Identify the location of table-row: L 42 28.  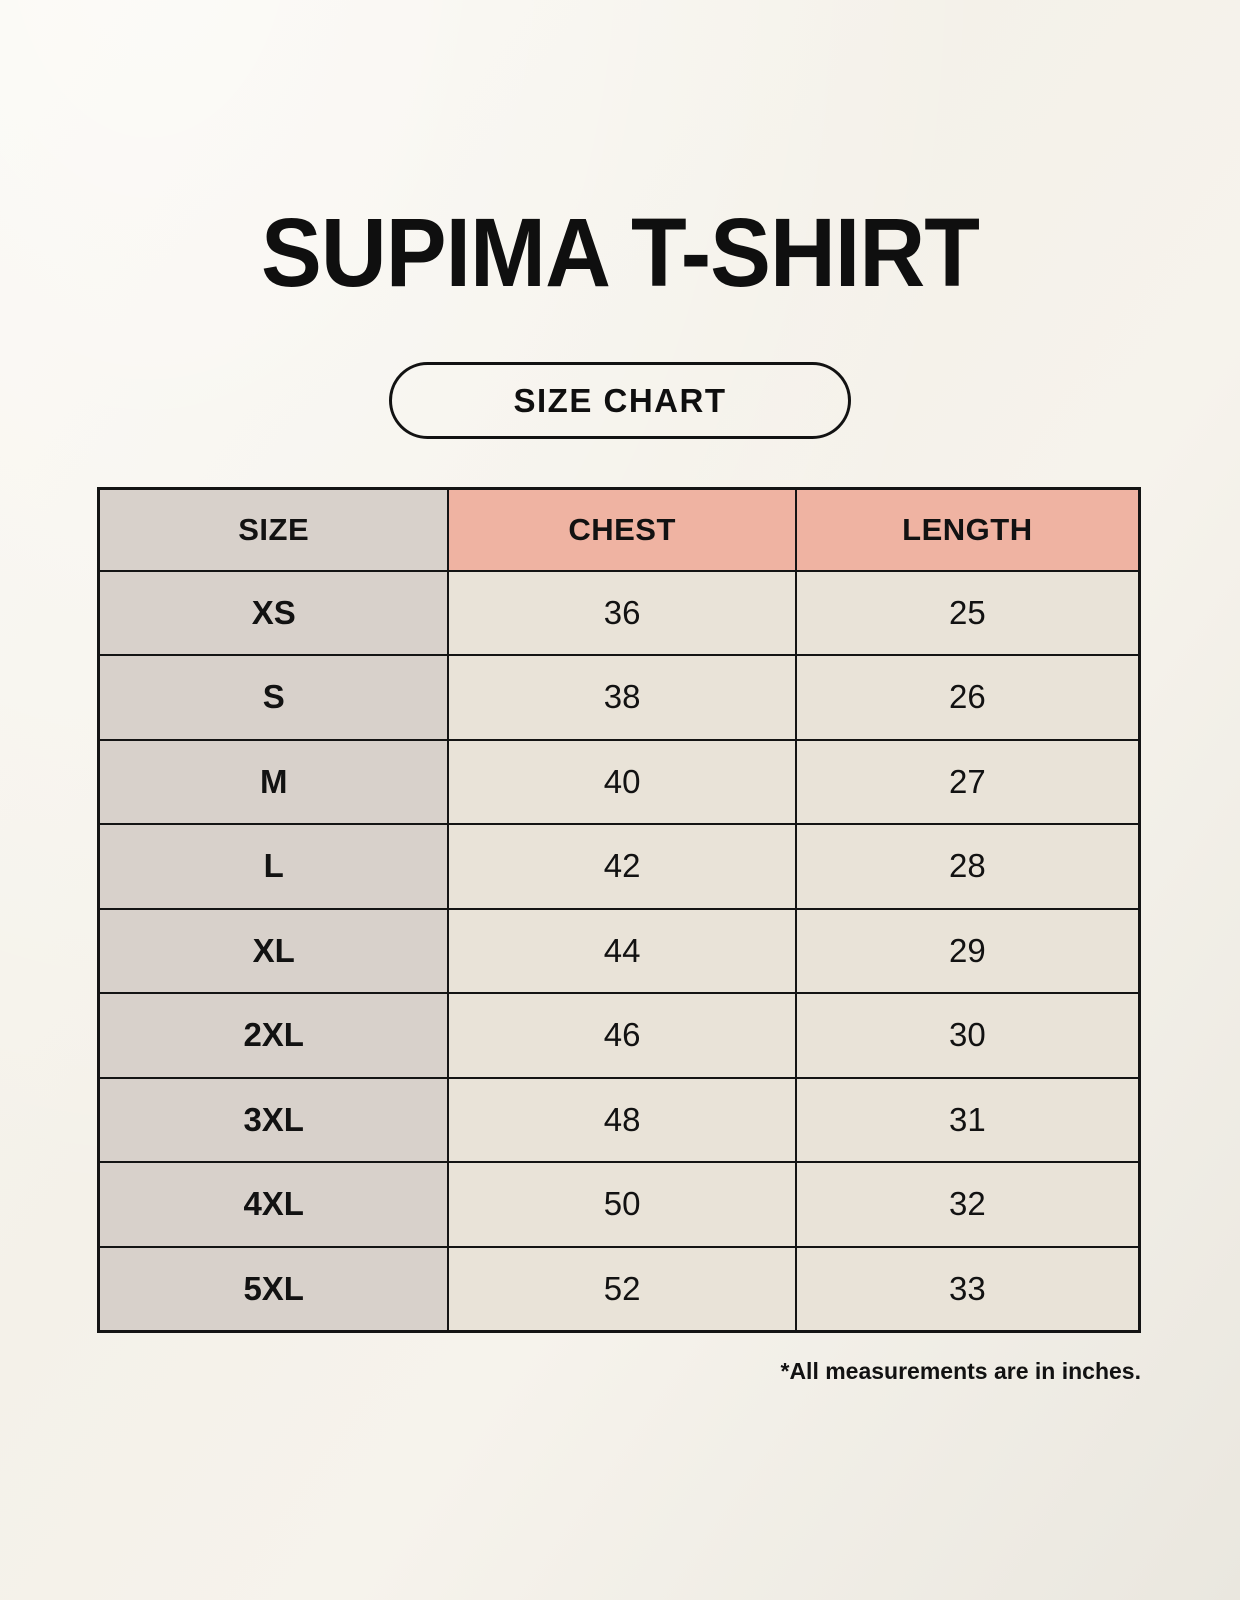
(619, 866).